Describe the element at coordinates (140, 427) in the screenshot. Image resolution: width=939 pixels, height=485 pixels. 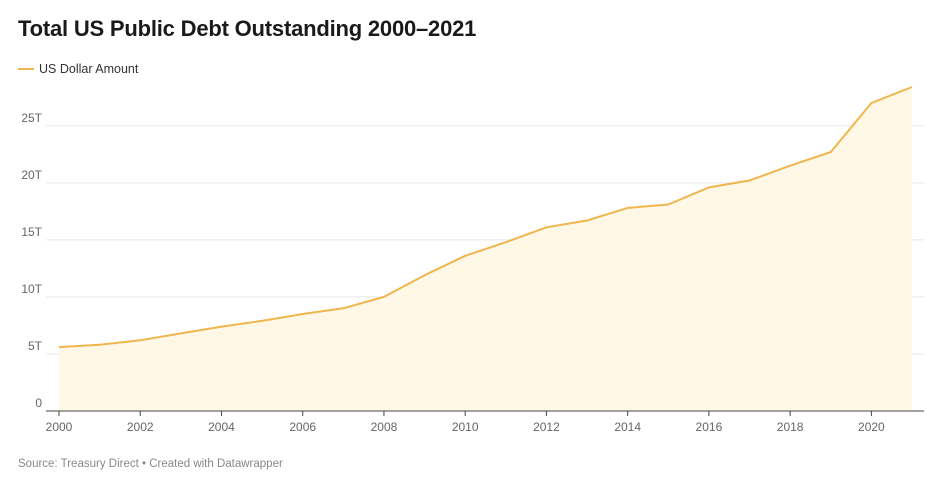
I see `x-tick-label-2002: 2002` at that location.